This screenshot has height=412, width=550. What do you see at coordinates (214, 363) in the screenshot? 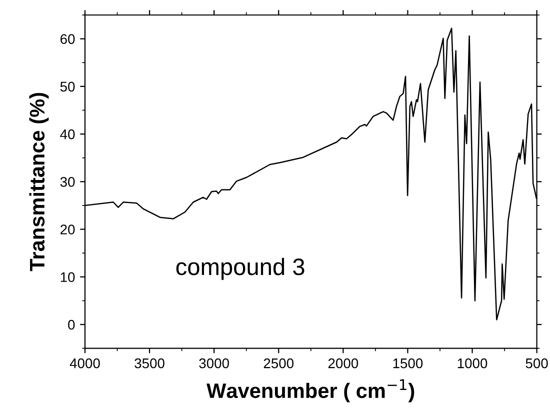
I see `x-tick-label: 3000` at bounding box center [214, 363].